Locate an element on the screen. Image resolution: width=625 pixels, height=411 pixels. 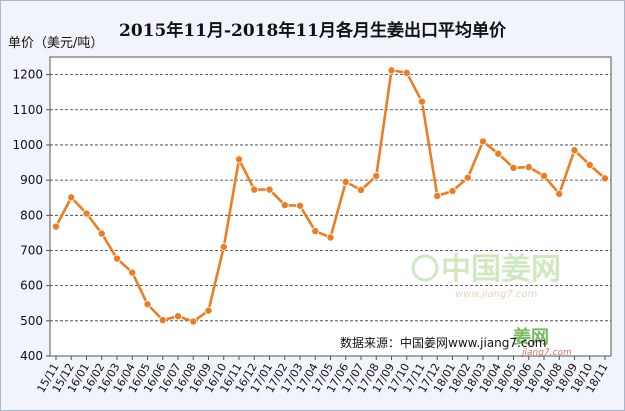
y-tick-label: 1000 is located at coordinates (27, 145).